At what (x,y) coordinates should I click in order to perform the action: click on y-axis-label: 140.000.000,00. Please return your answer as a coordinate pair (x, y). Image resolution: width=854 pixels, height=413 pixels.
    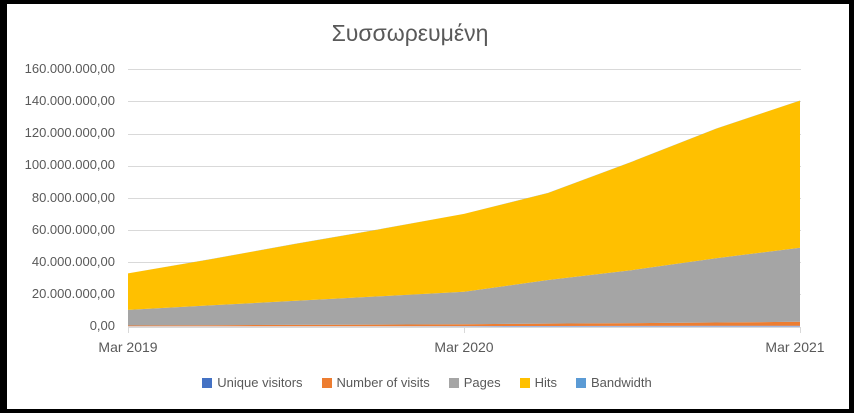
    Looking at the image, I should click on (69, 100).